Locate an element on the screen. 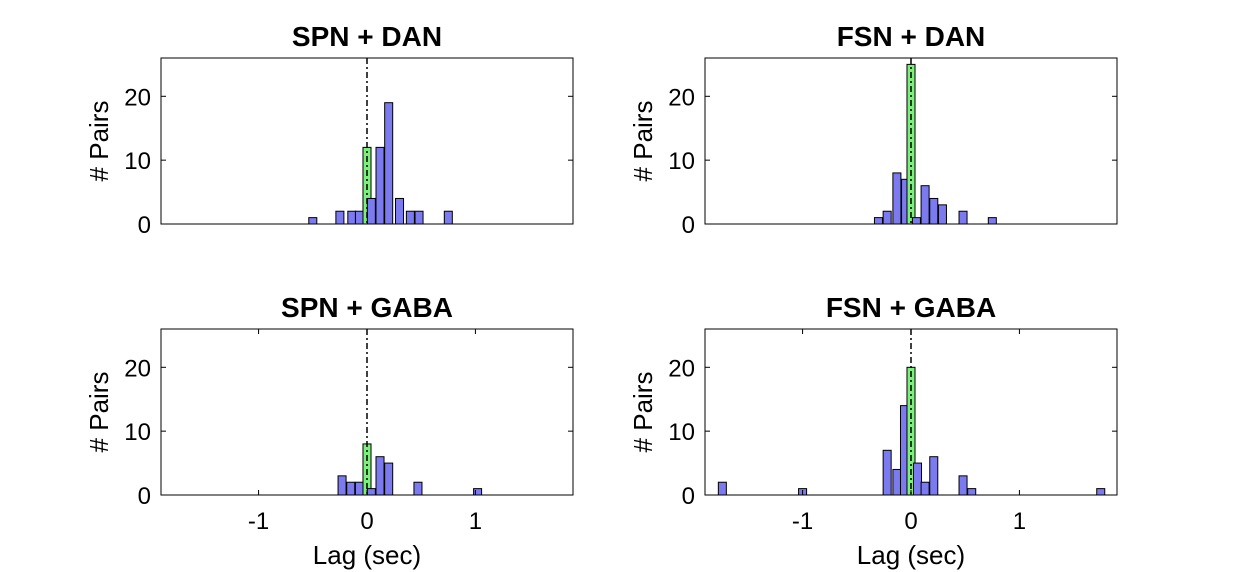  panel-title: SPN + DAN is located at coordinates (367, 36).